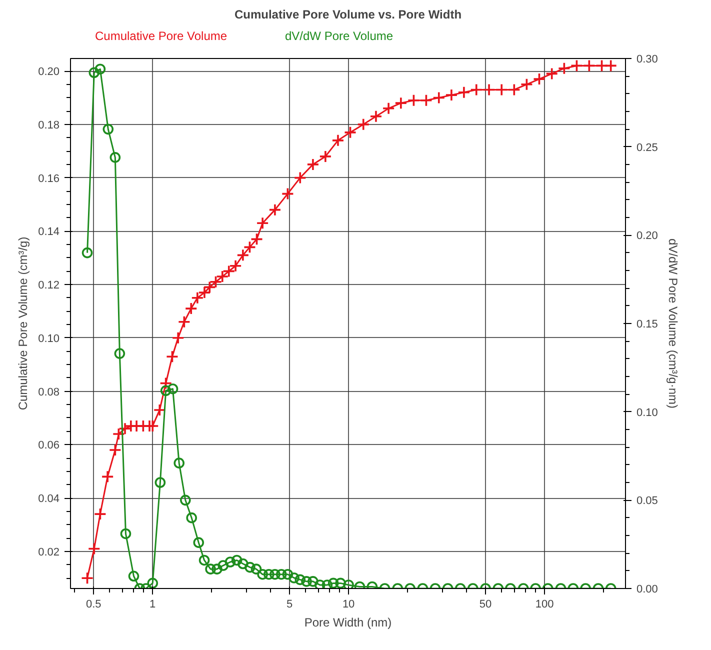 This screenshot has height=650, width=711. What do you see at coordinates (161, 36) in the screenshot?
I see `text: Cumulative Pore Volume` at bounding box center [161, 36].